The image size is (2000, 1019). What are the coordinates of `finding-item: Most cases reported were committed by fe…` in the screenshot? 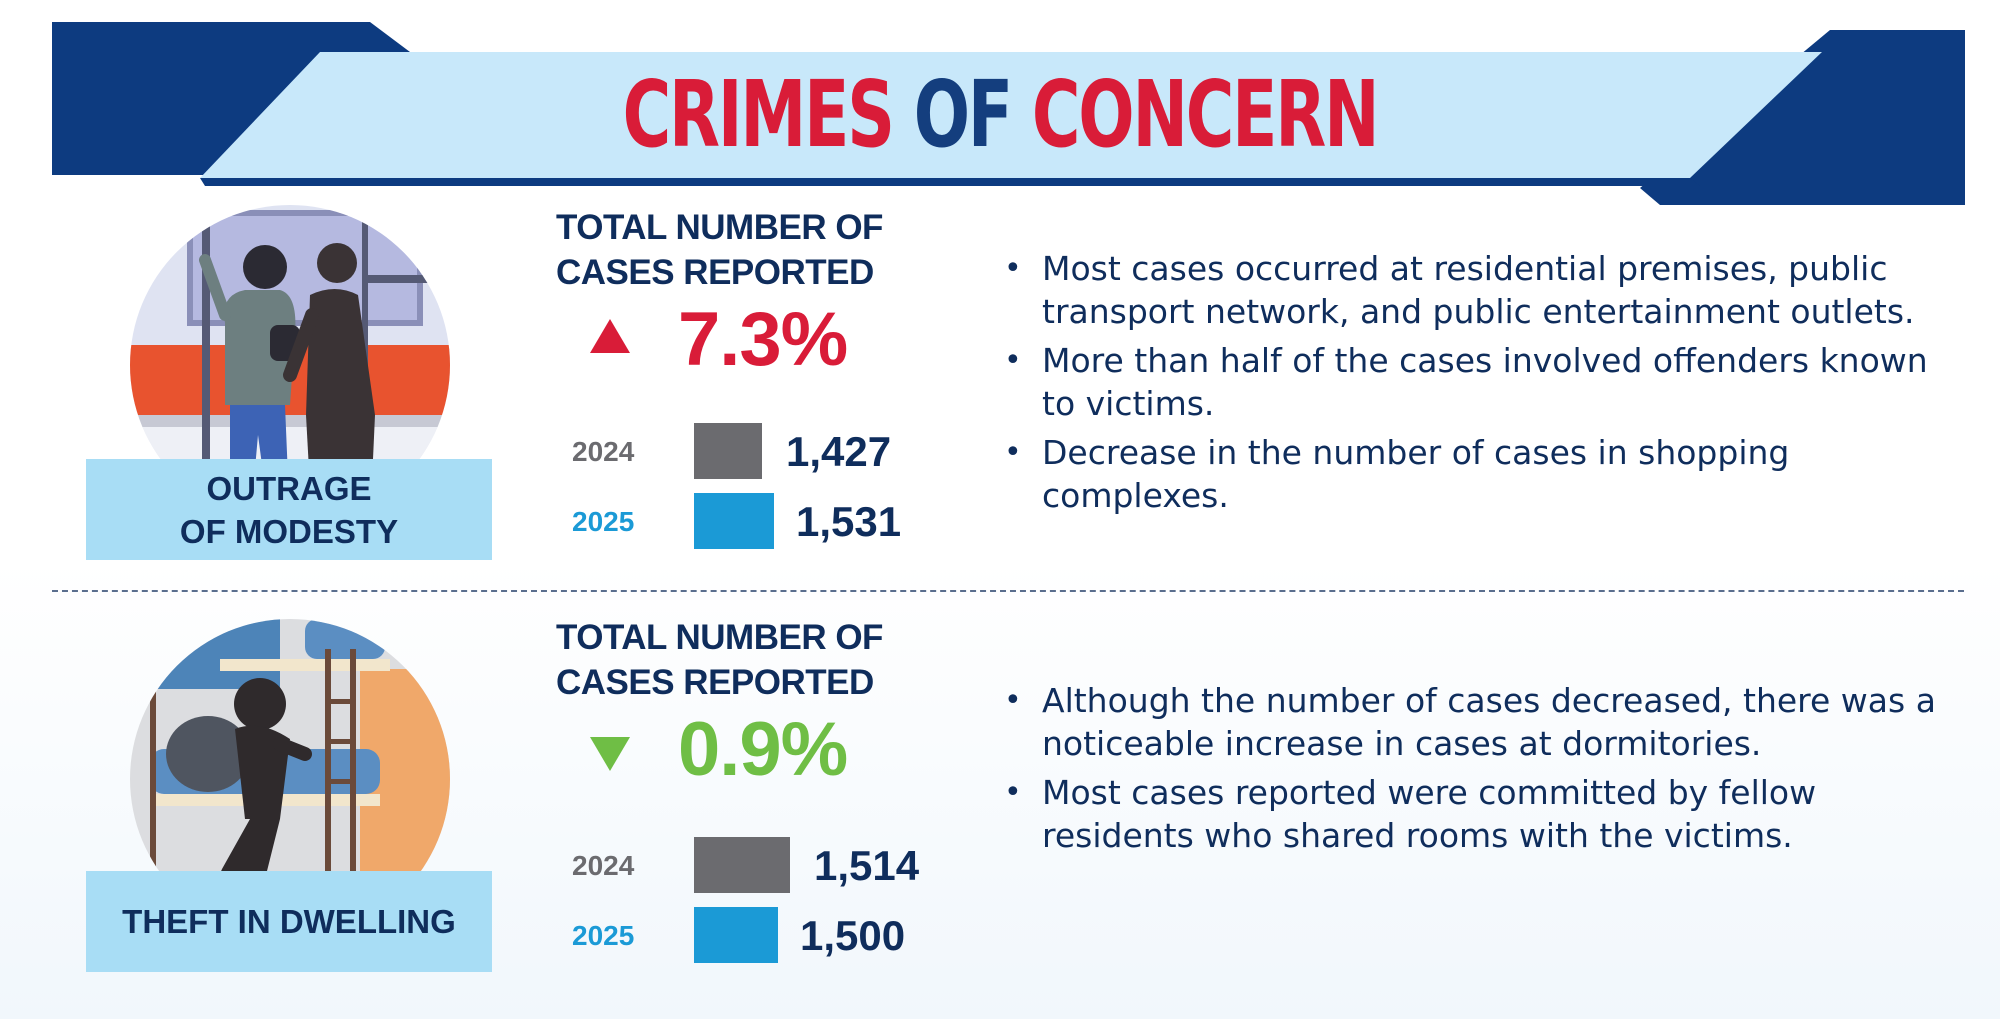 It's located at (1475, 814).